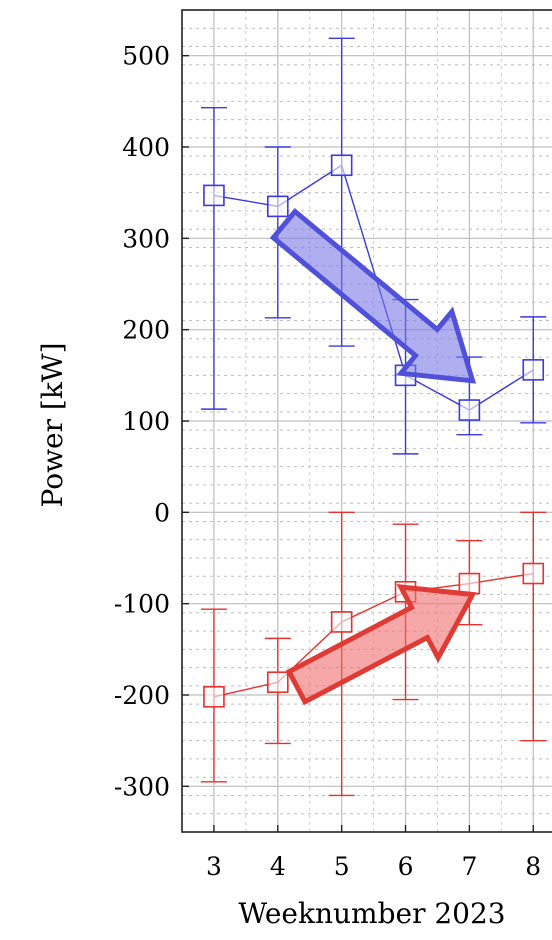 Image resolution: width=552 pixels, height=940 pixels. What do you see at coordinates (278, 866) in the screenshot?
I see `x-tick-label: 4` at bounding box center [278, 866].